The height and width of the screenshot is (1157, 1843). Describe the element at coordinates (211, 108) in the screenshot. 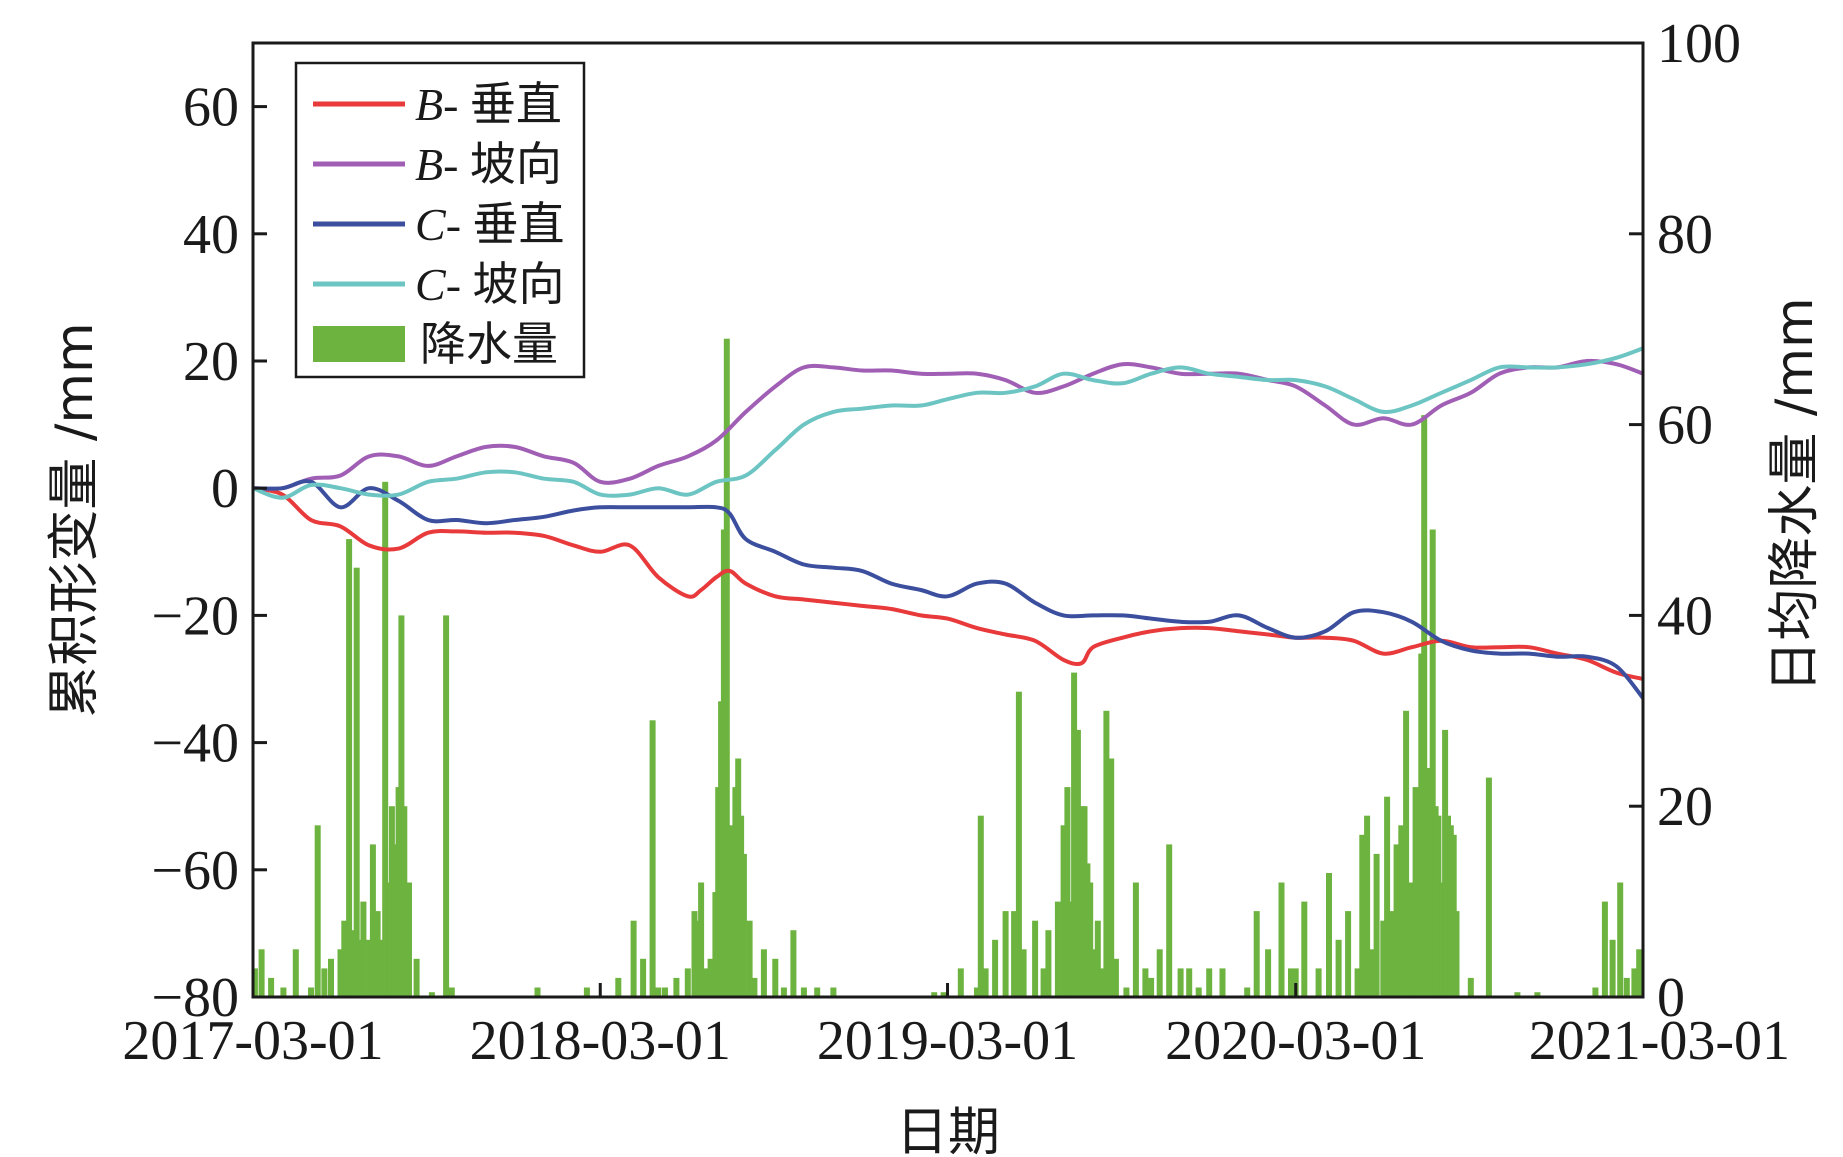

I see `left-tick-label: 60` at that location.